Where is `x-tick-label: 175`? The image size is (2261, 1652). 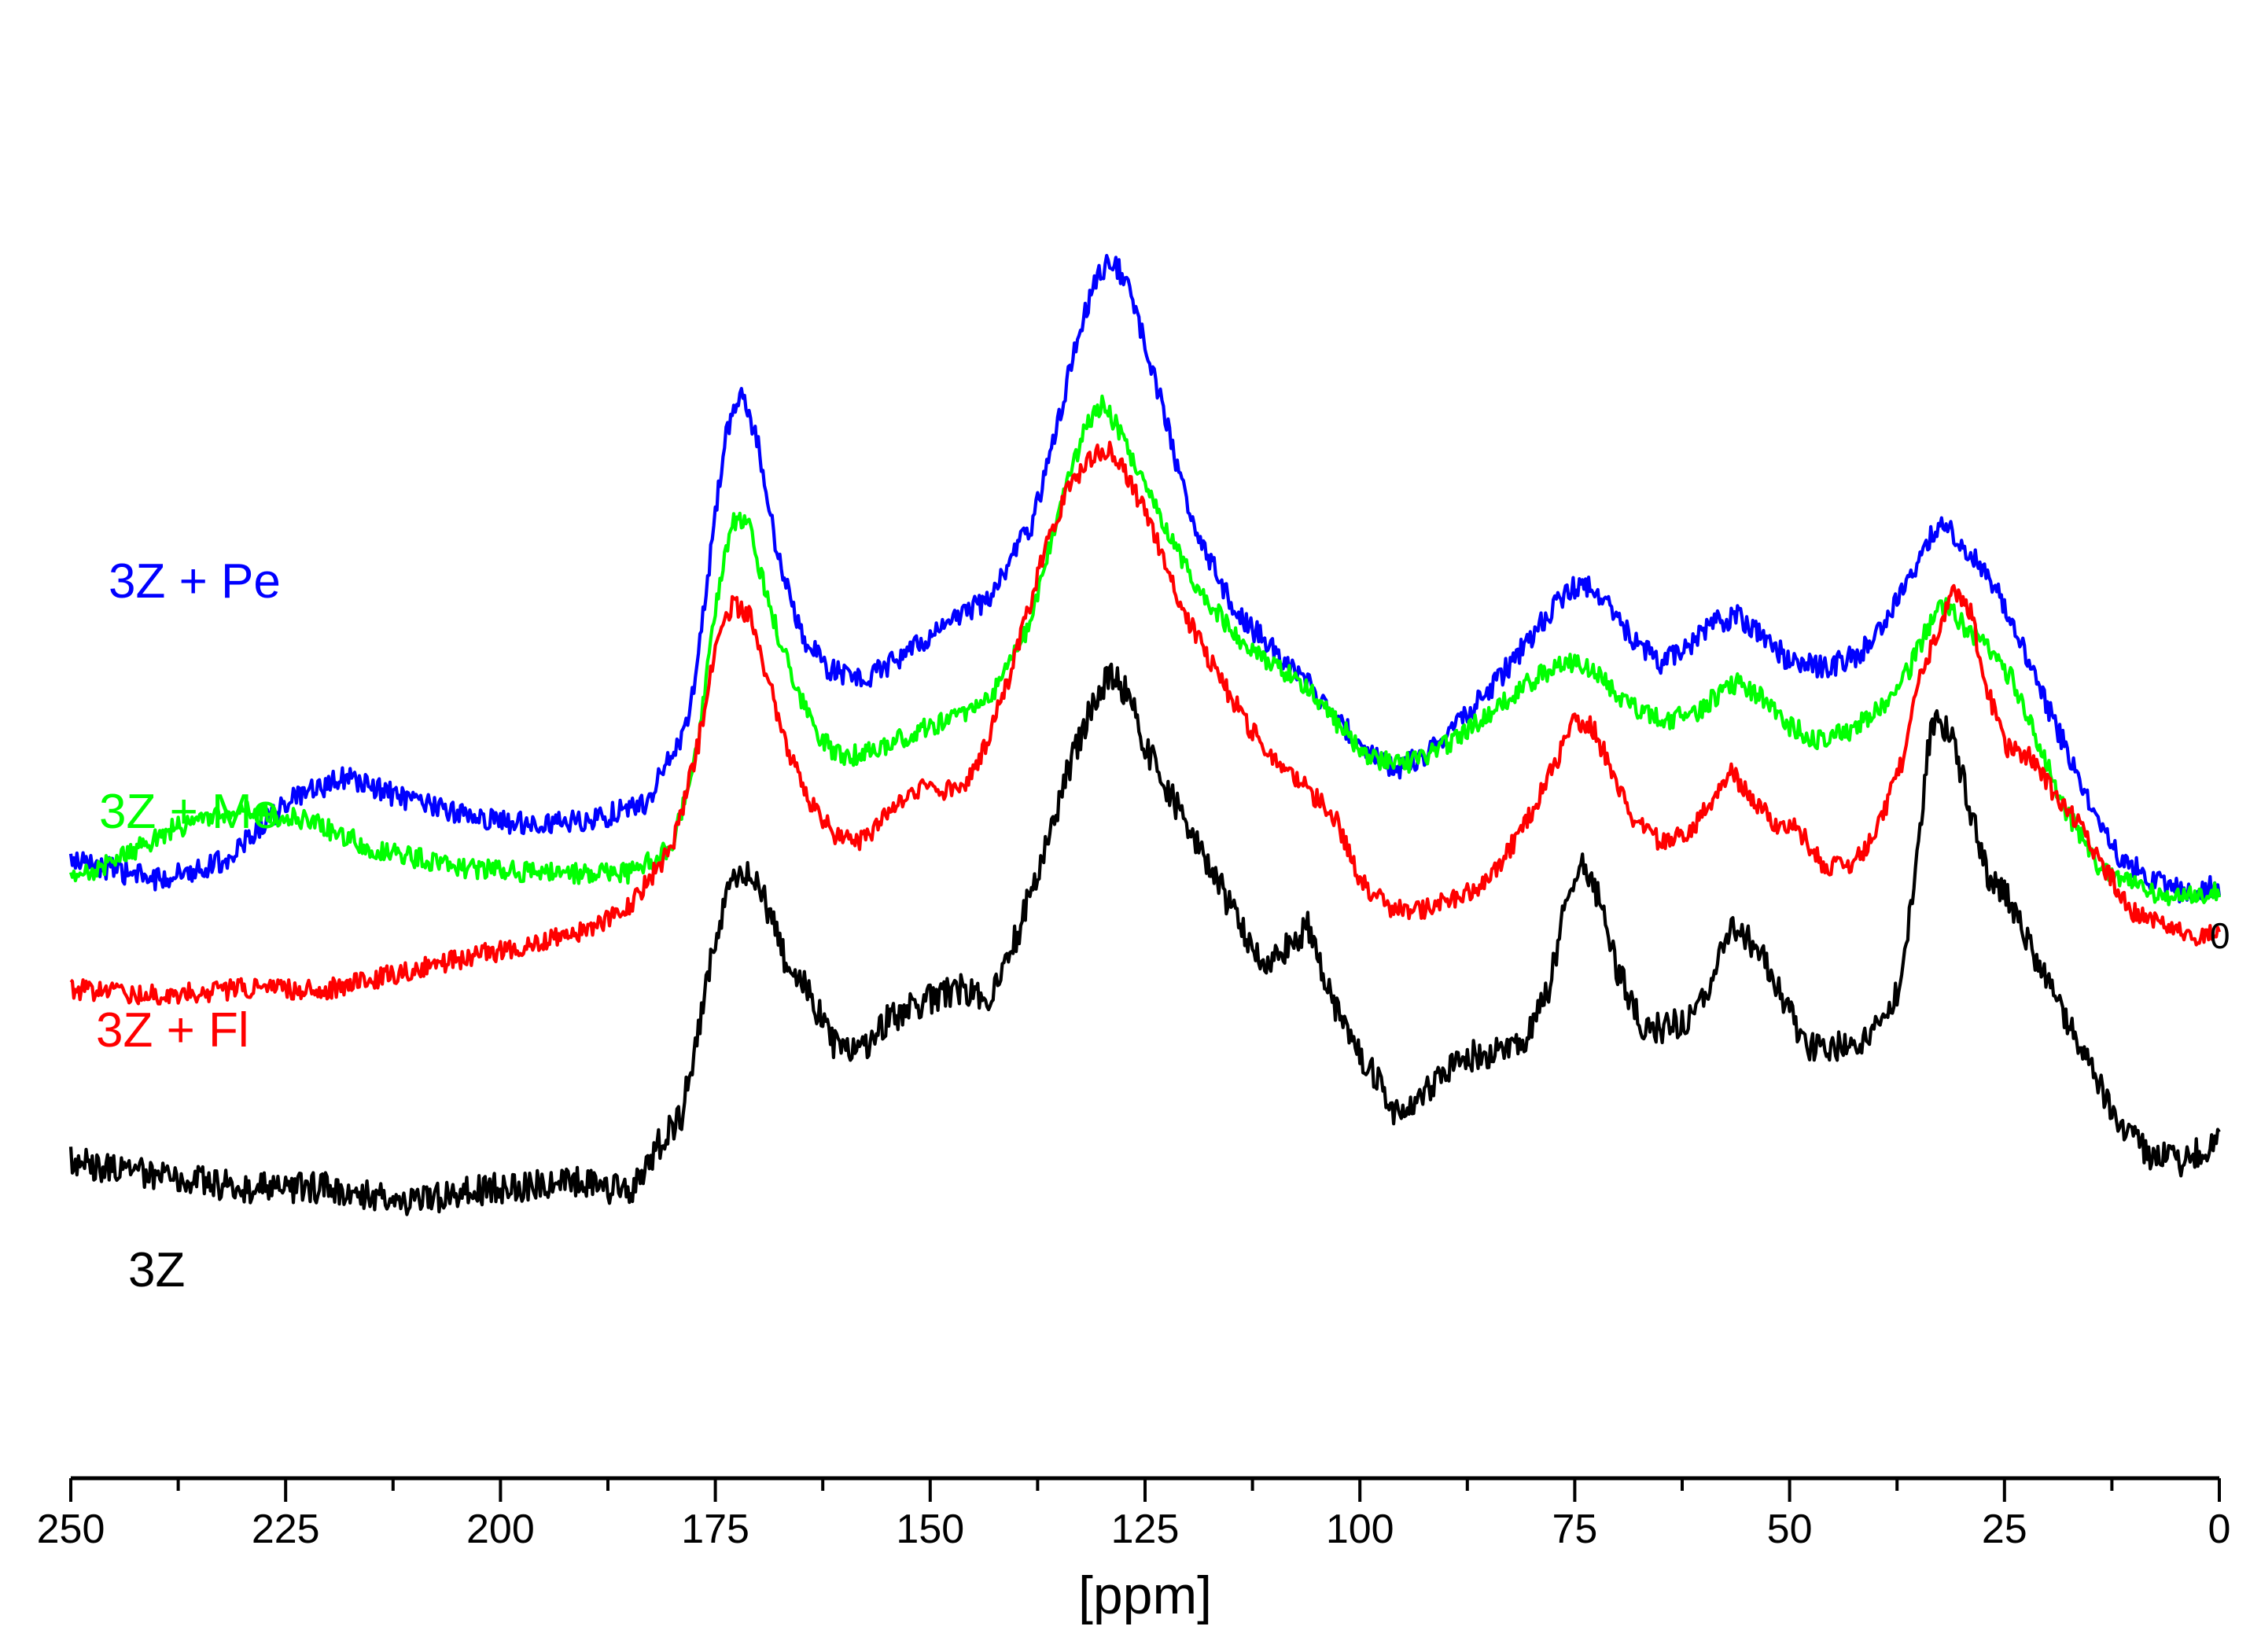
x-tick-label: 175 is located at coordinates (715, 1529).